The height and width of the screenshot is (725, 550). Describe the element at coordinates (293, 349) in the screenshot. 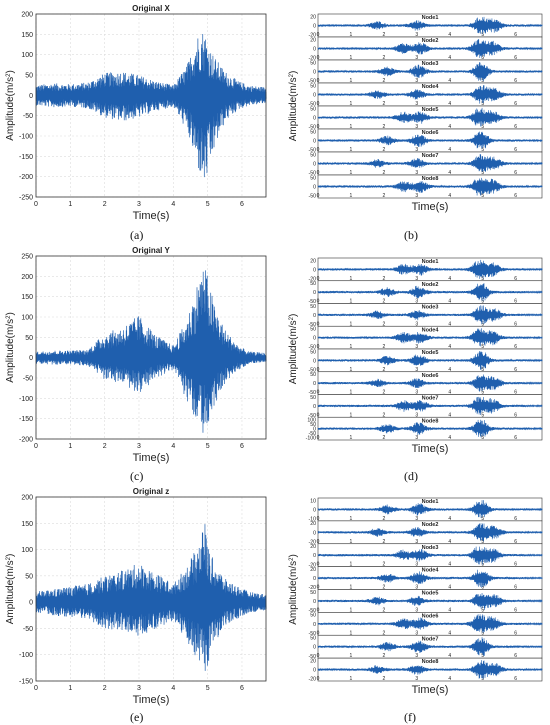

I see `y-axis-label: Amplitude(m/s2)` at that location.